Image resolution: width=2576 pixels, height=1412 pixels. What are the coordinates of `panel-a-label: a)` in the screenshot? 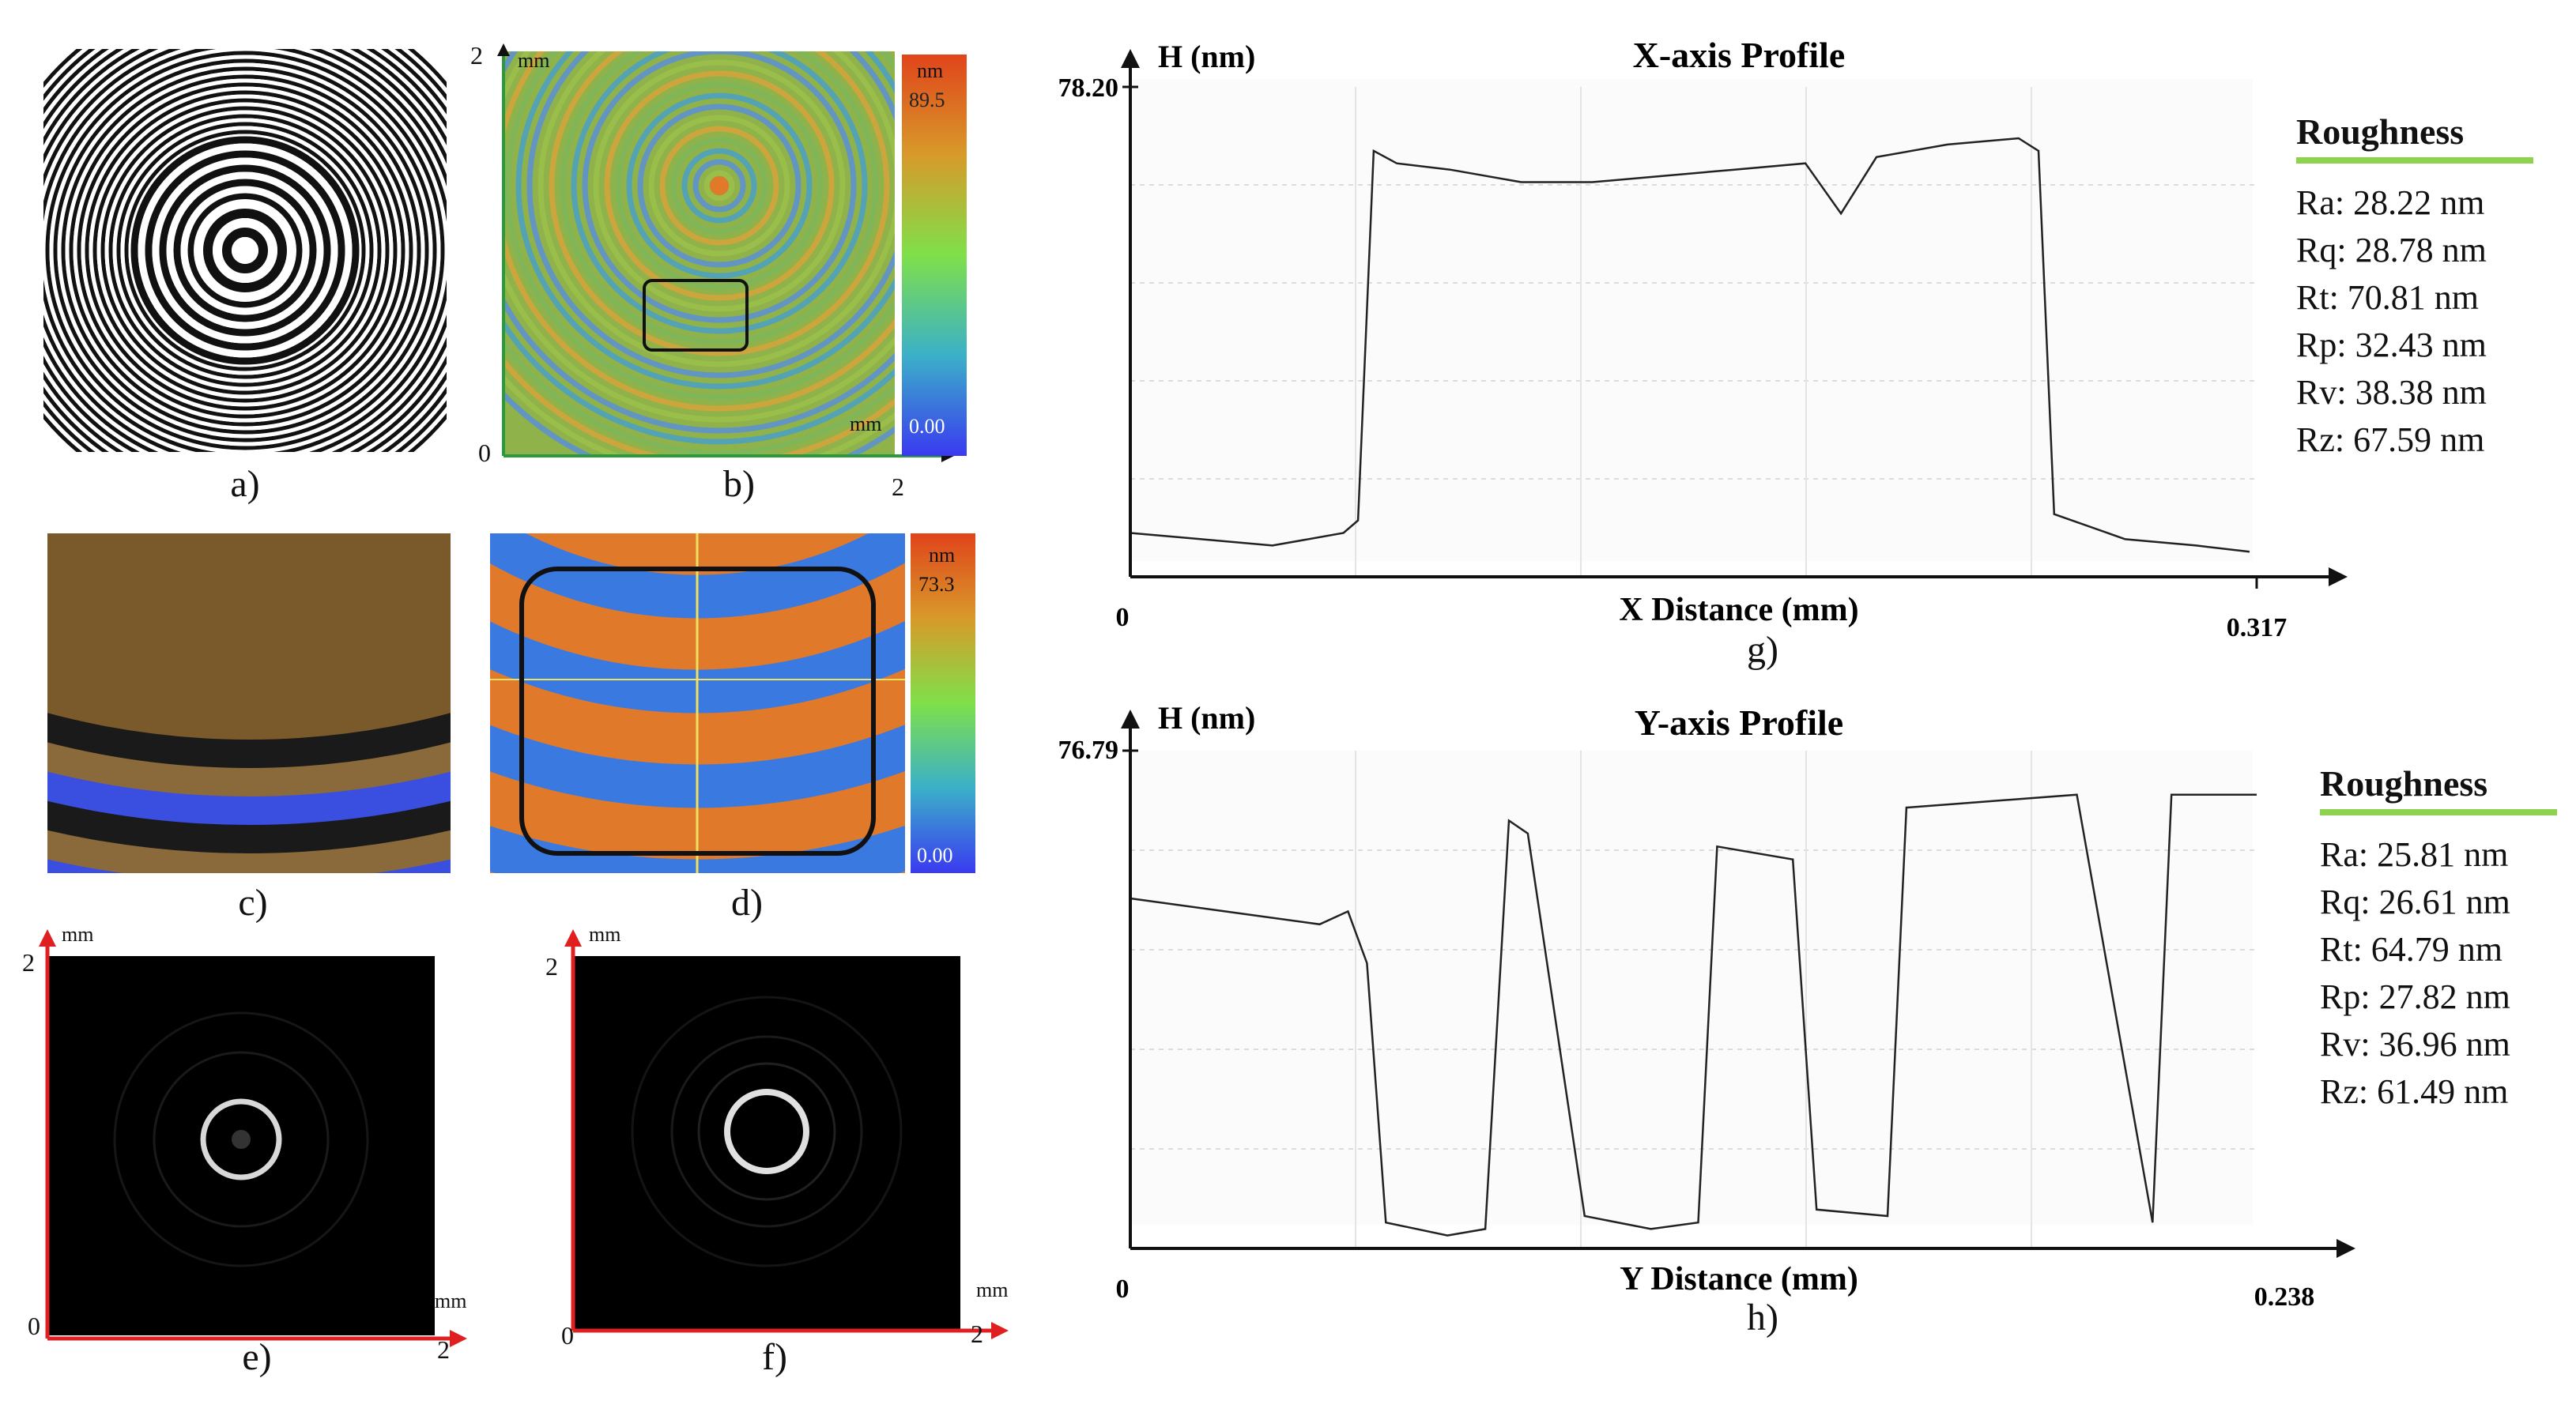 It's located at (245, 484).